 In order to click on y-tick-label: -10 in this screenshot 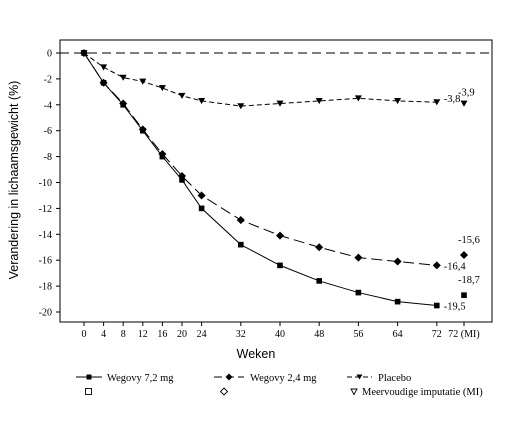, I will do `click(45, 183)`.